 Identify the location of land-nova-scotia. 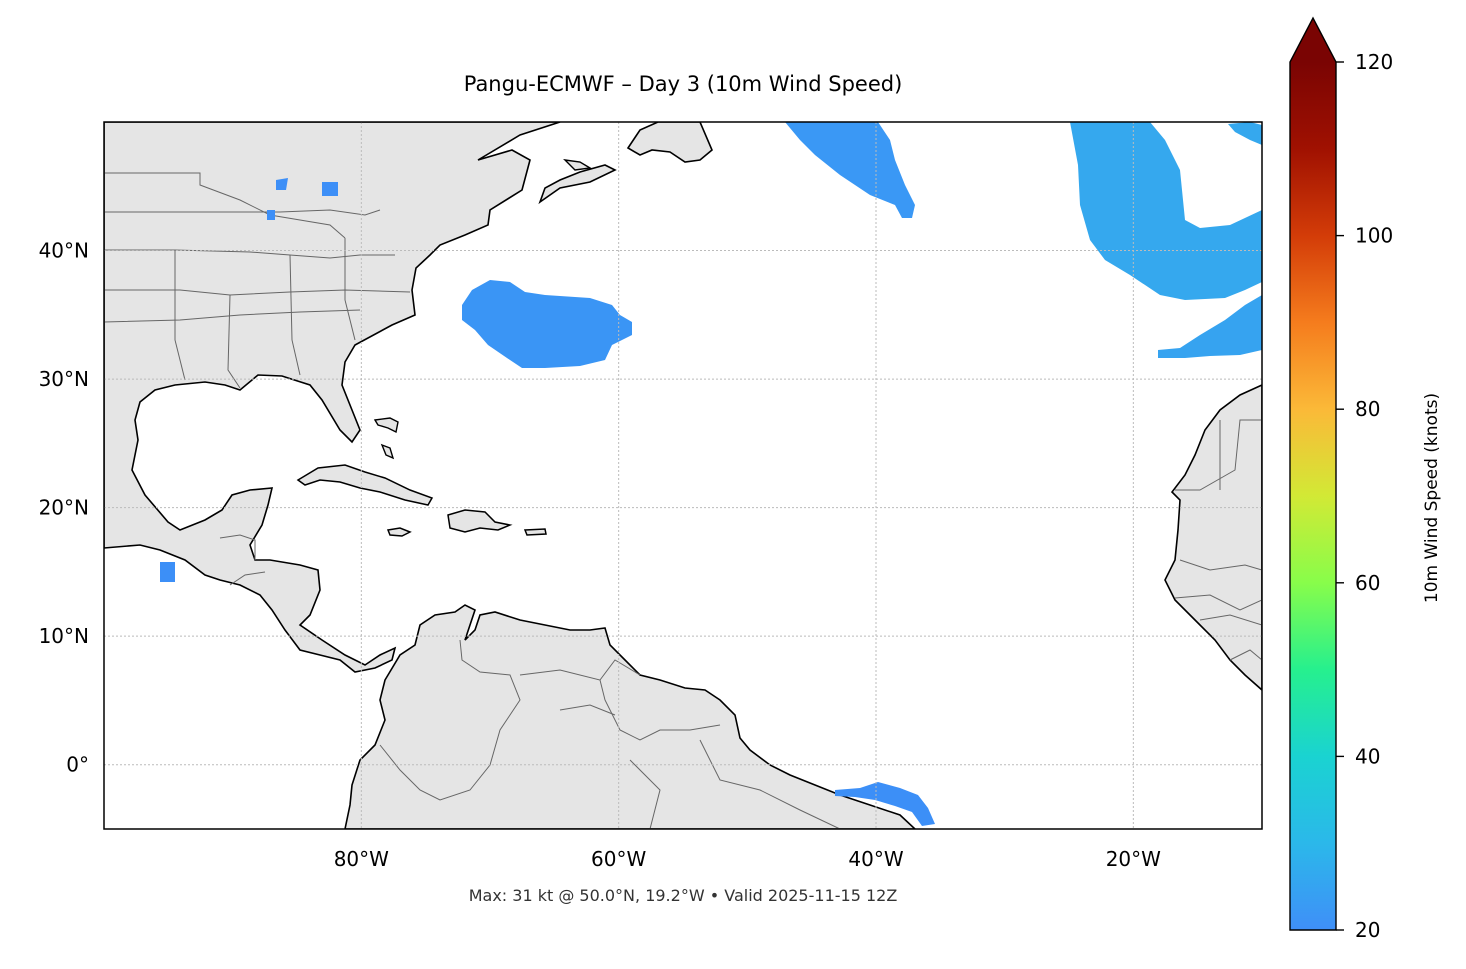
(577, 184).